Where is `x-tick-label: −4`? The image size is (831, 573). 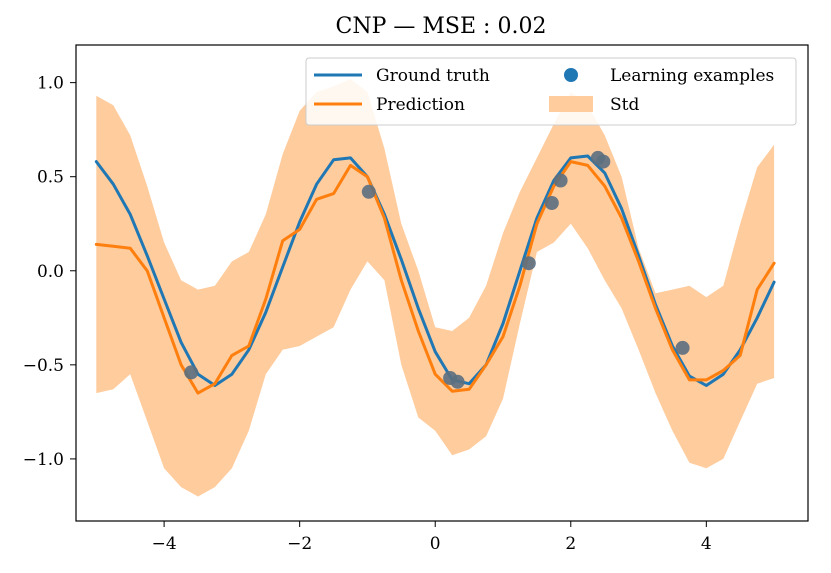
x-tick-label: −4 is located at coordinates (164, 544).